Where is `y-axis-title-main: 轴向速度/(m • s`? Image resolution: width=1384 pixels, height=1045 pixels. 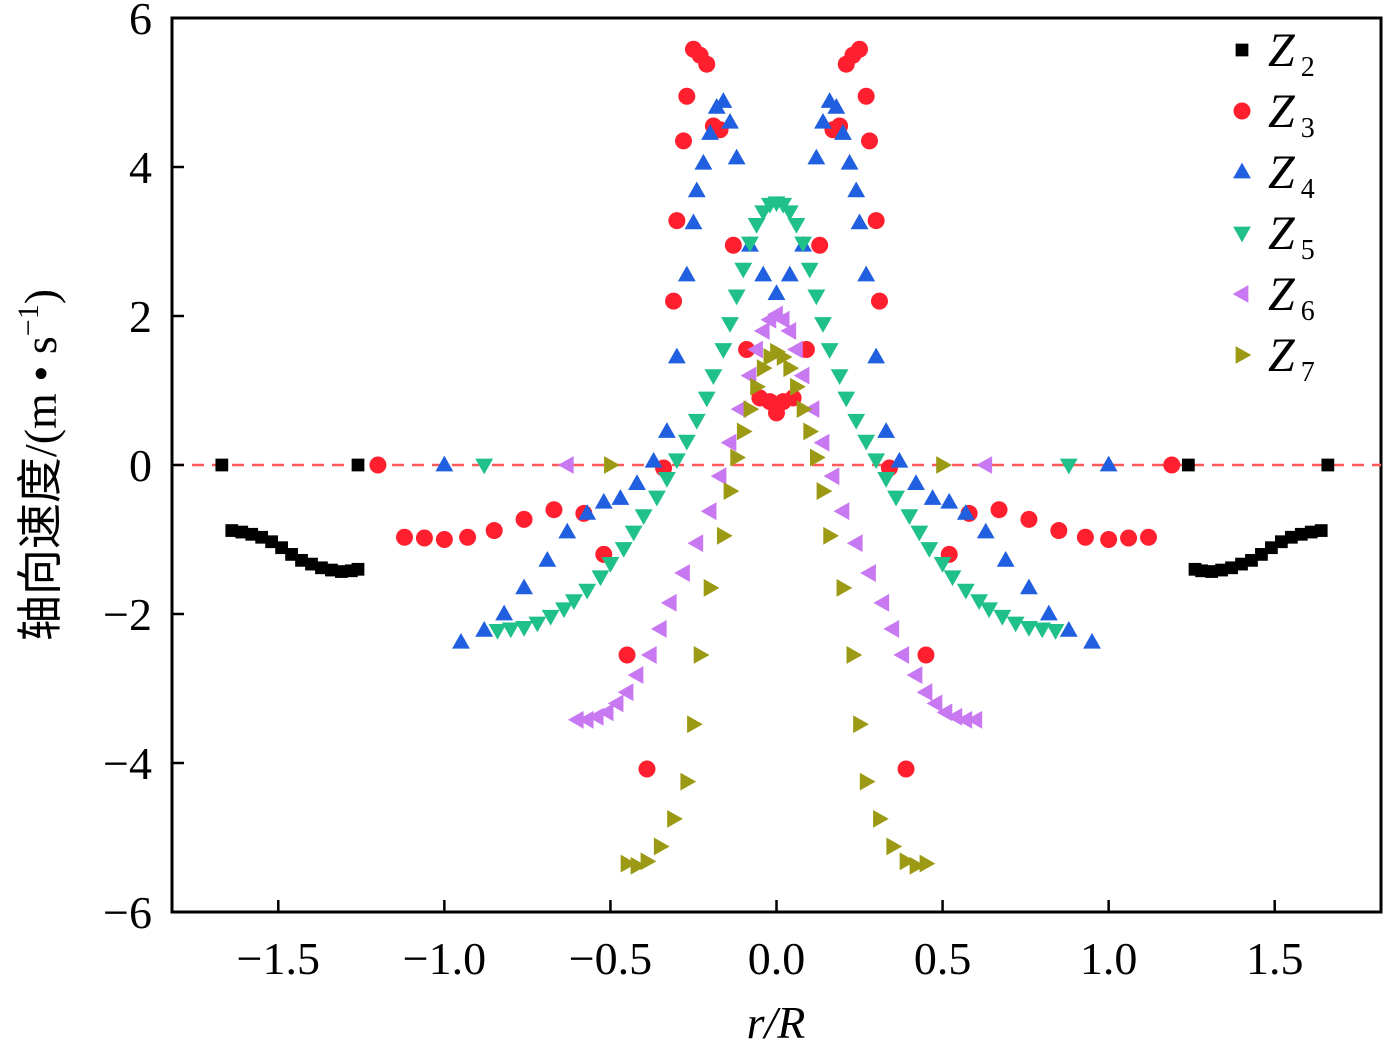 y-axis-title-main: 轴向速度/(m • s is located at coordinates (40, 488).